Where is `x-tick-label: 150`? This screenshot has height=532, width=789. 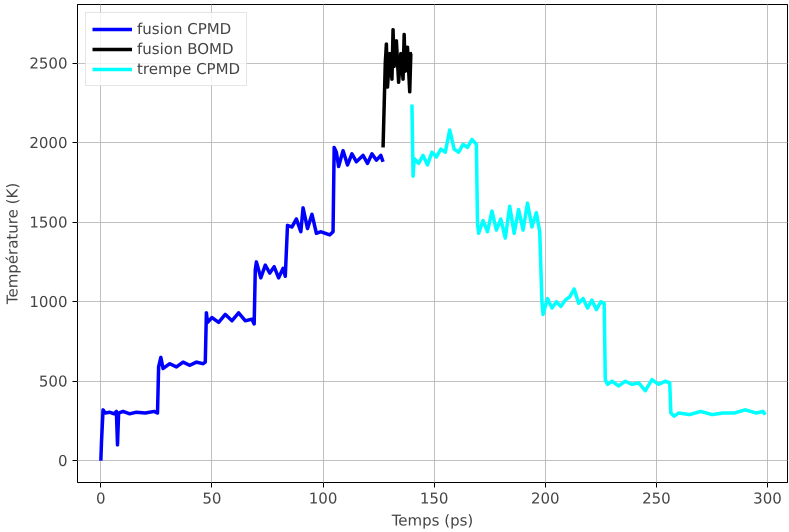 x-tick-label: 150 is located at coordinates (434, 499).